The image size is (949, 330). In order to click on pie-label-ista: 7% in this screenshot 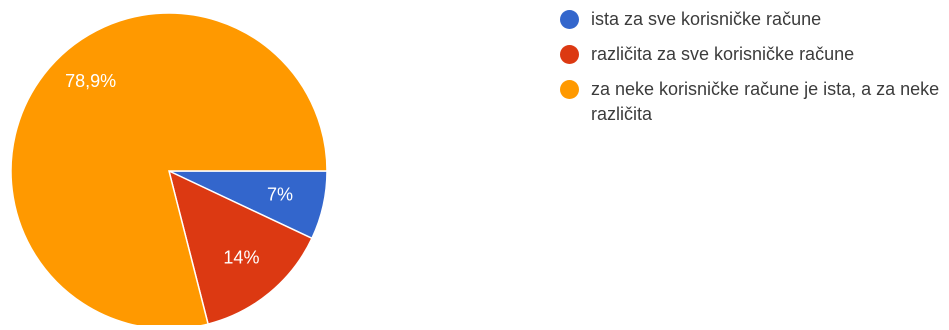, I will do `click(280, 195)`.